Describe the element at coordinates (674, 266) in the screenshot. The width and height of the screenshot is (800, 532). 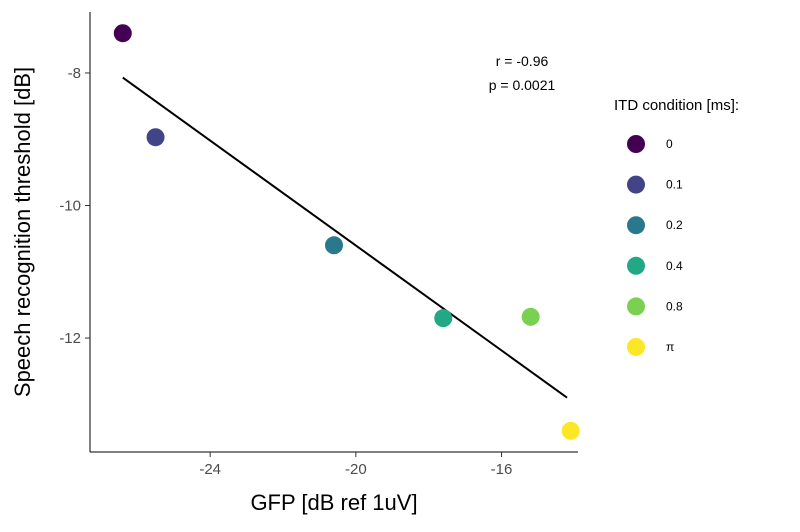
I see `legend-label: 0.4` at that location.